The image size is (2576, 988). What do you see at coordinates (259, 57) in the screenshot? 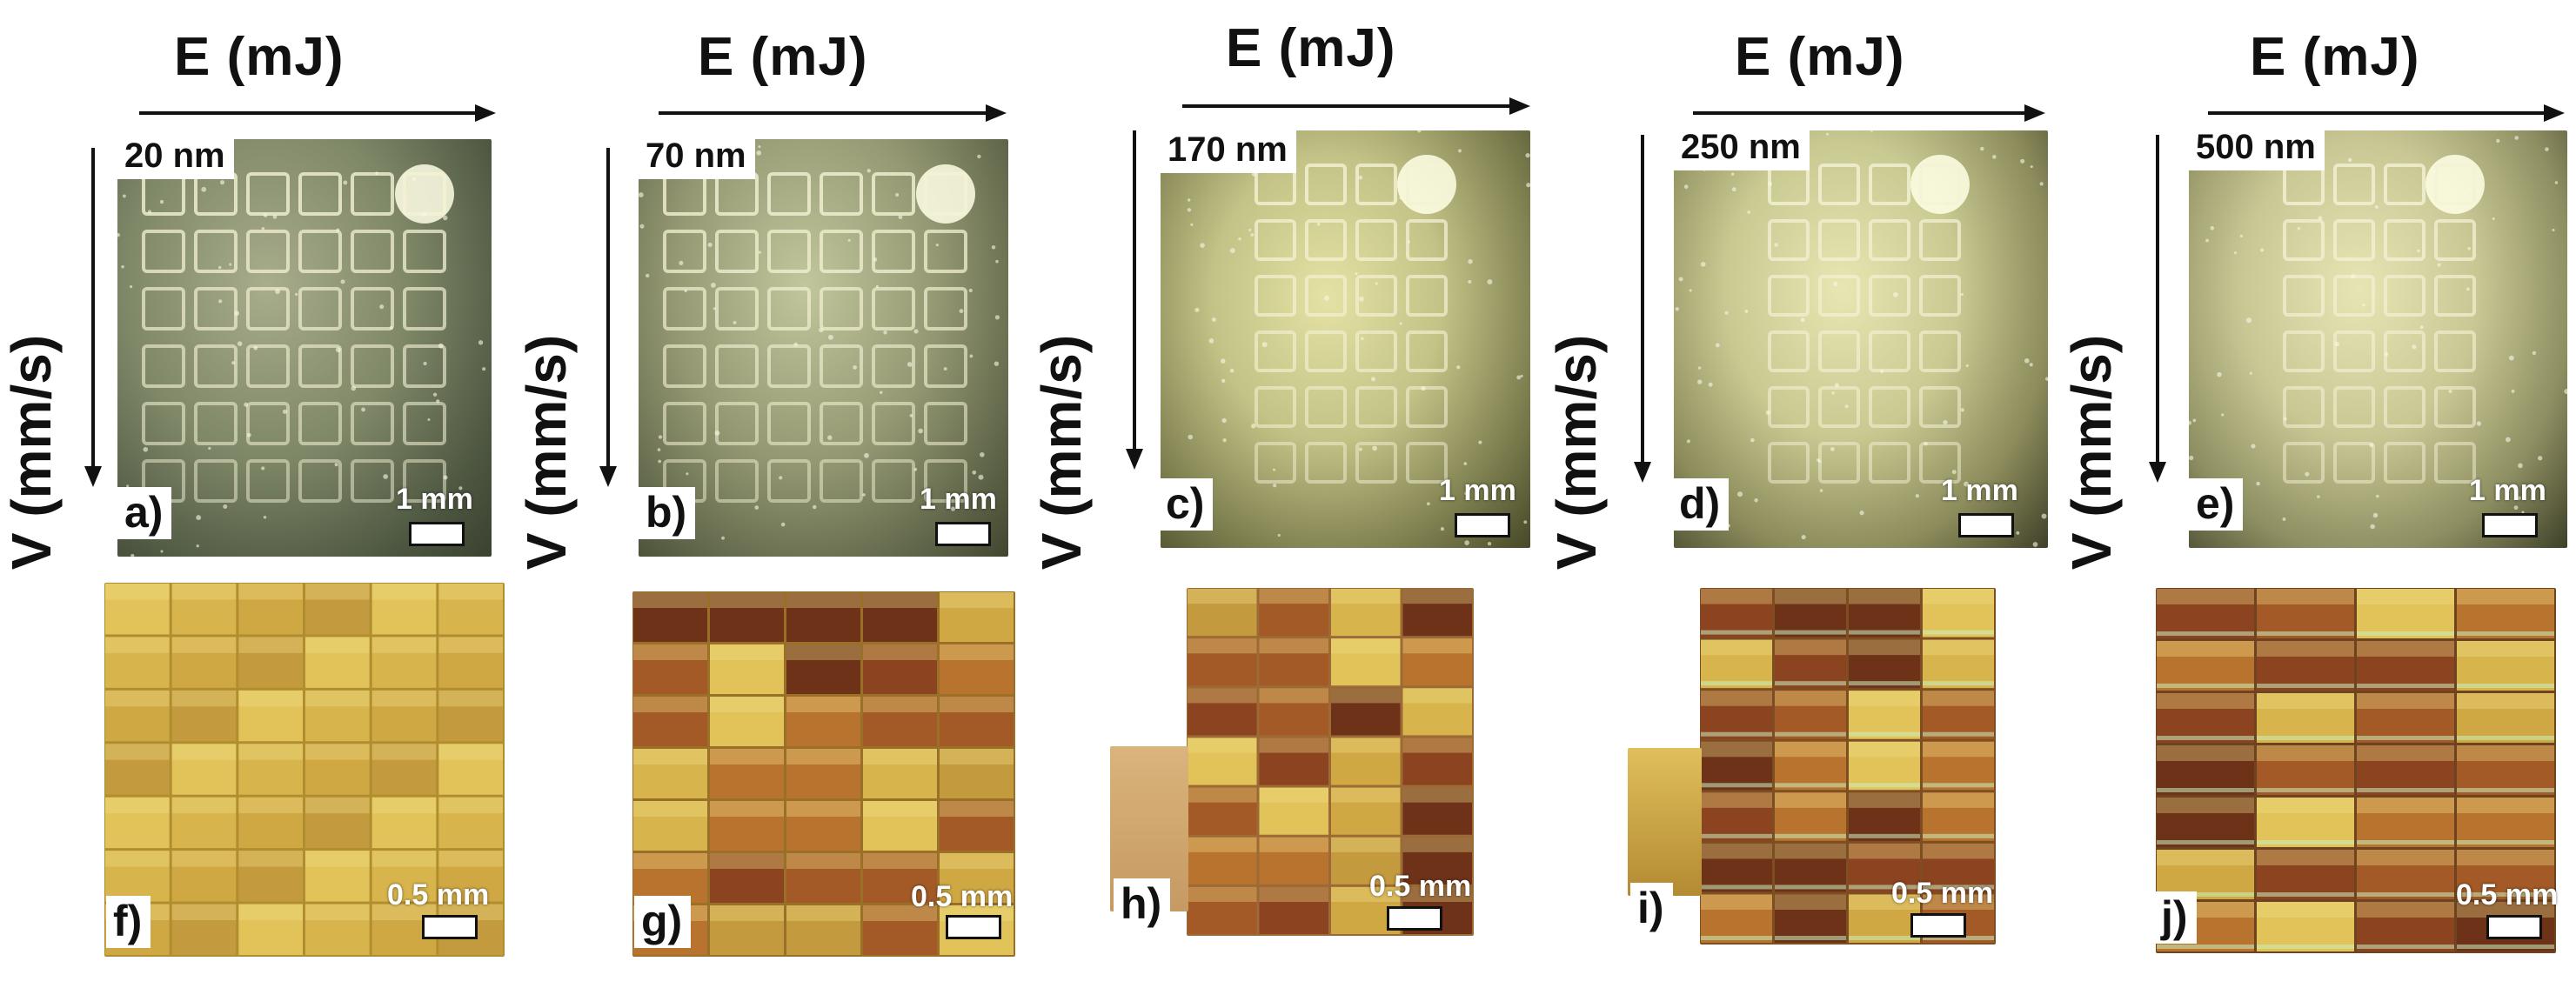
I see `energy-axis-label: E (mJ)` at bounding box center [259, 57].